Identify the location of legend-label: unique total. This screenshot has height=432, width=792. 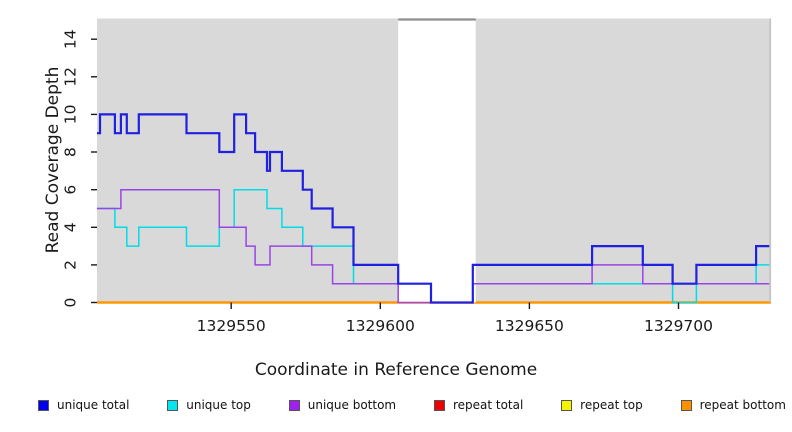
(93, 405).